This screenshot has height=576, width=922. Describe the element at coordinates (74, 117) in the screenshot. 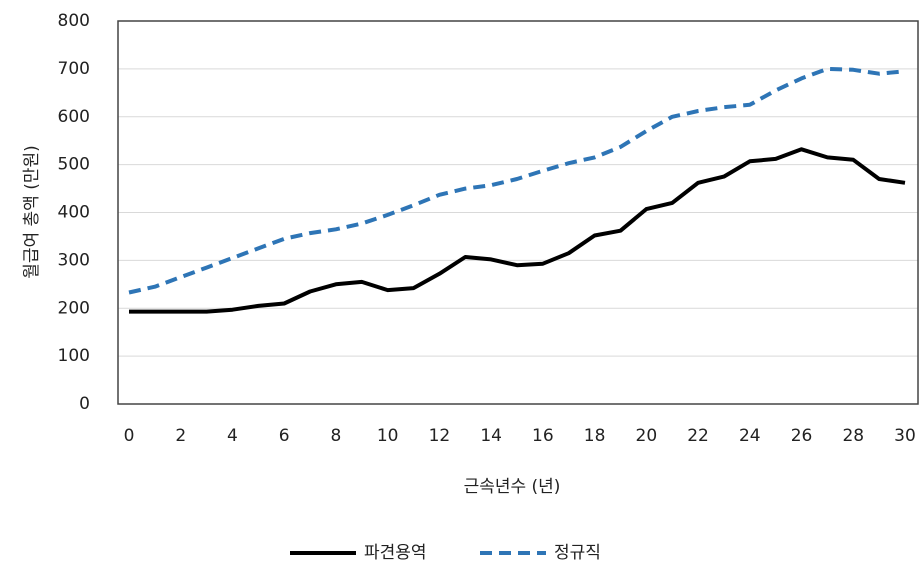

I see `y-tick-label: 600` at that location.